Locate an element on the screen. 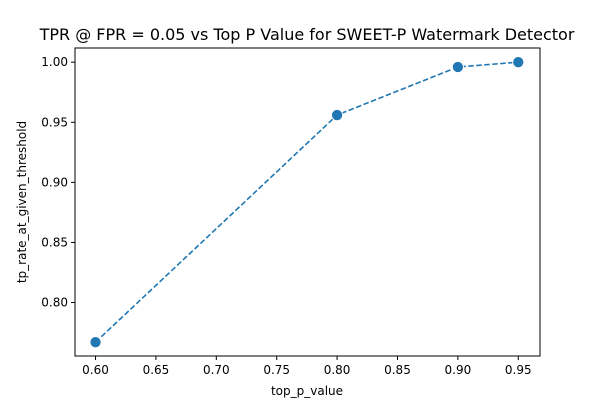 The image size is (600, 400). y-tick-label: 1.00 is located at coordinates (54, 62).